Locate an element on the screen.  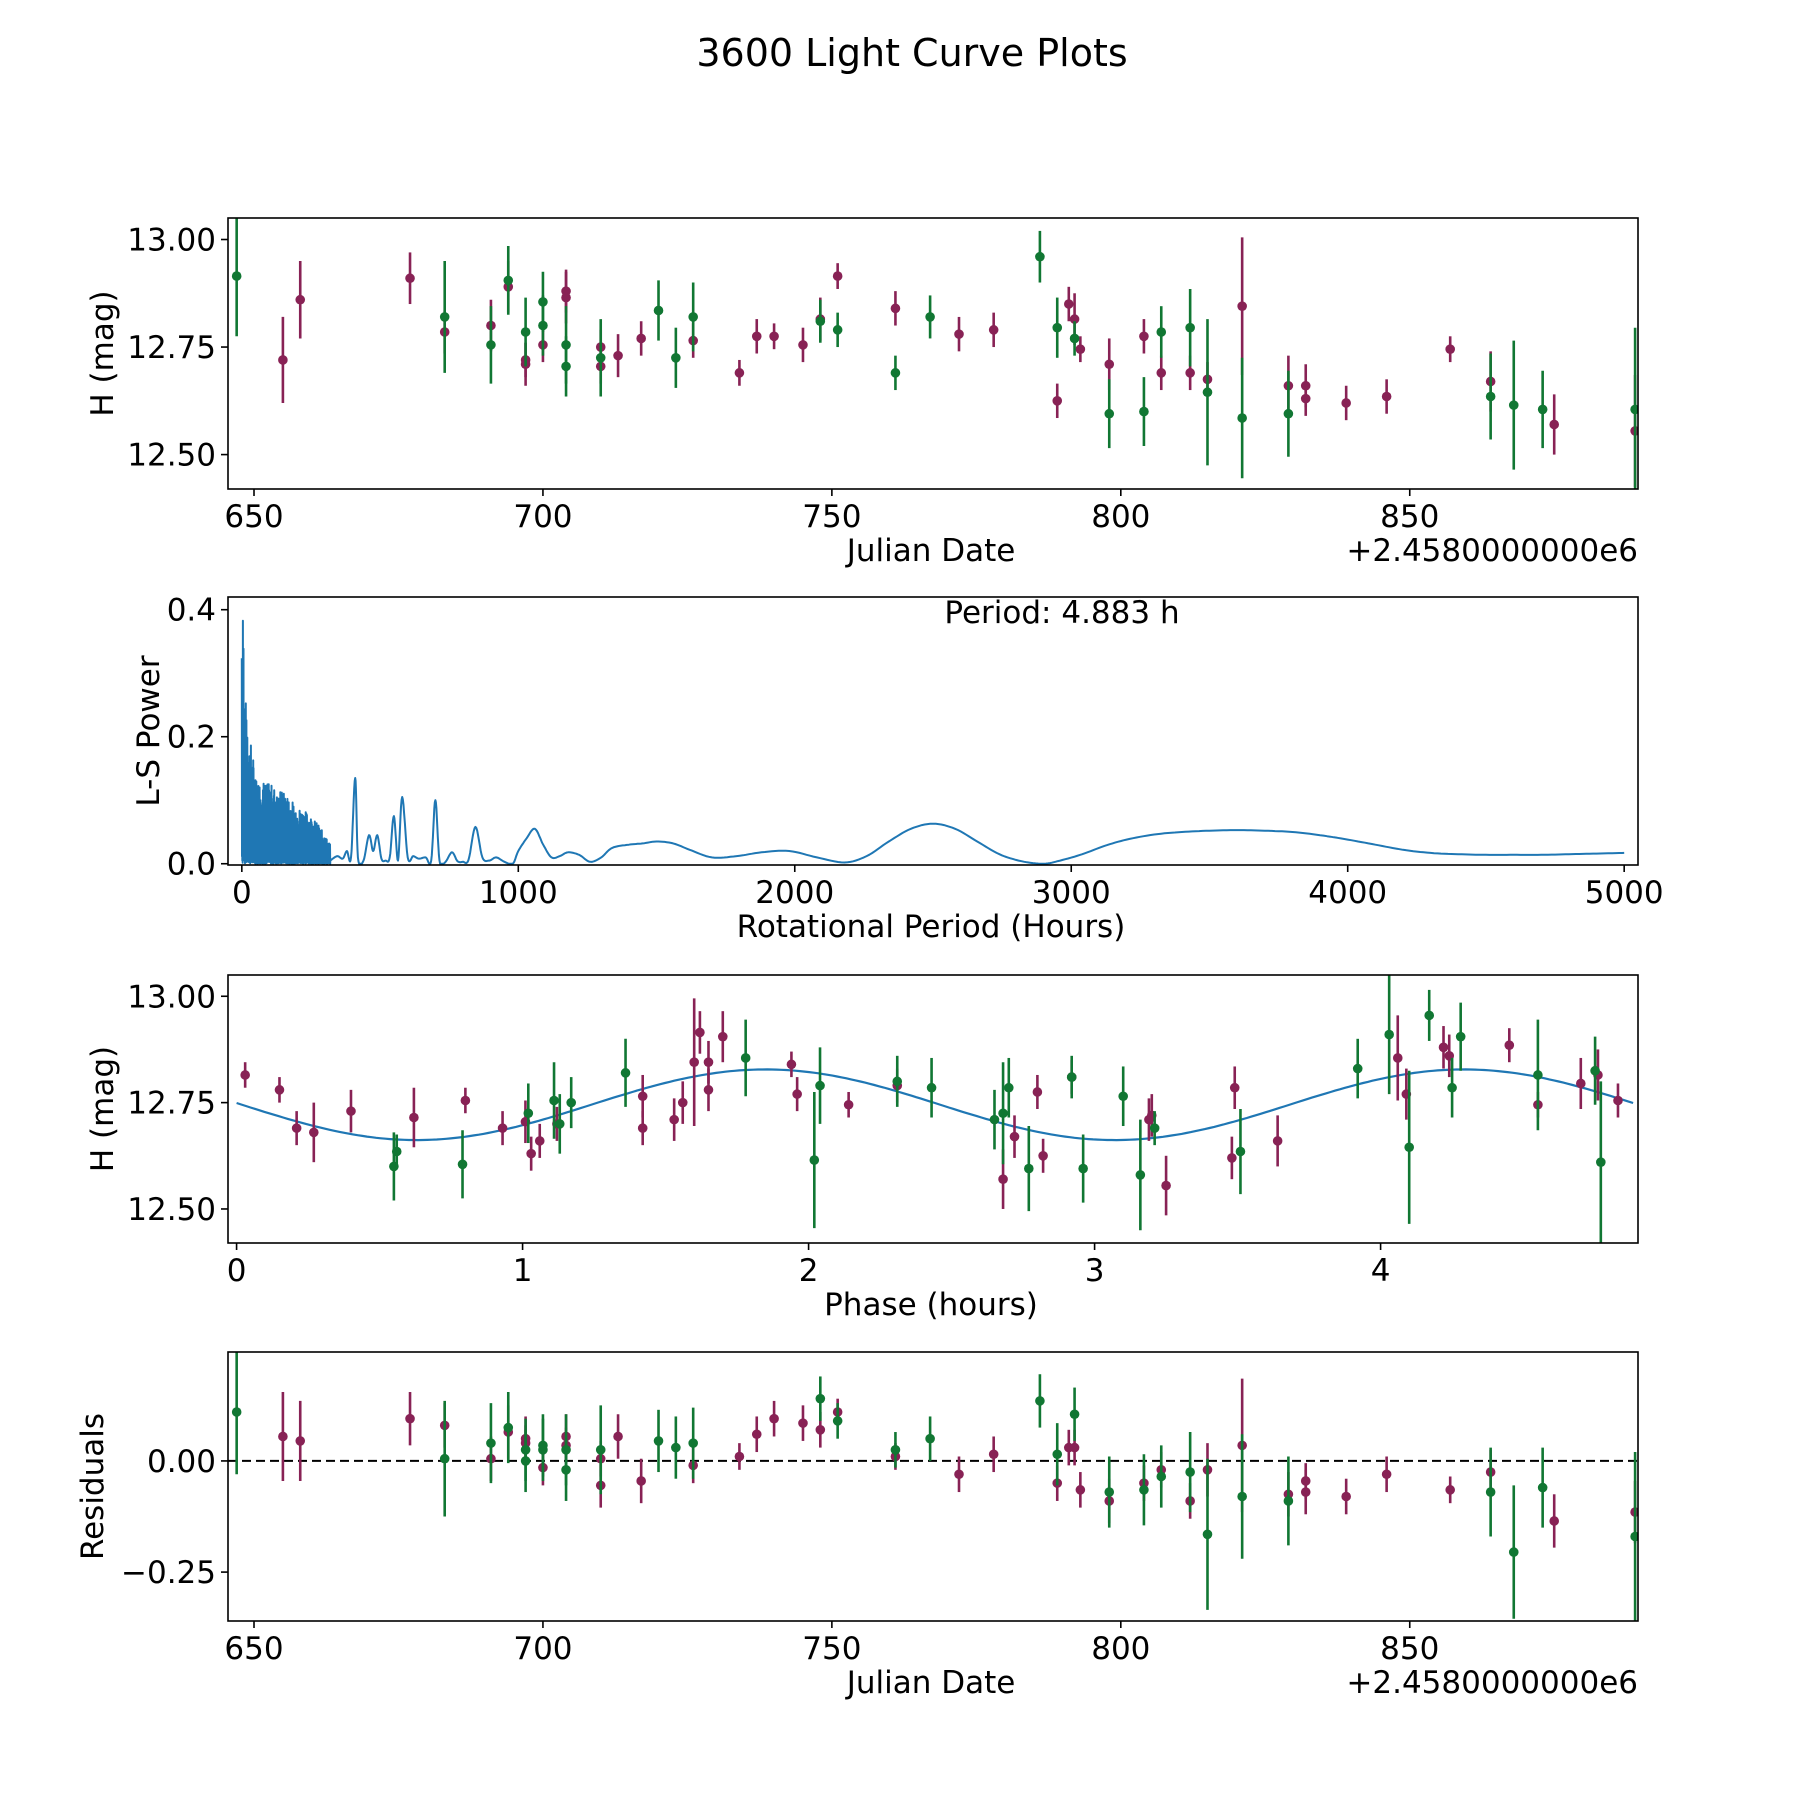
y-tick-label: 12.75 is located at coordinates (171, 348).